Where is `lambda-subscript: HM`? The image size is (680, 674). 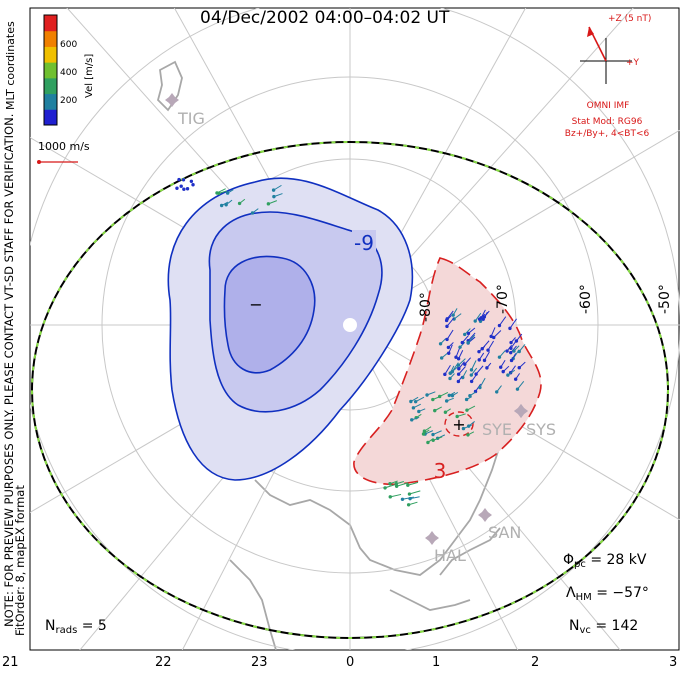 lambda-subscript: HM is located at coordinates (583, 597).